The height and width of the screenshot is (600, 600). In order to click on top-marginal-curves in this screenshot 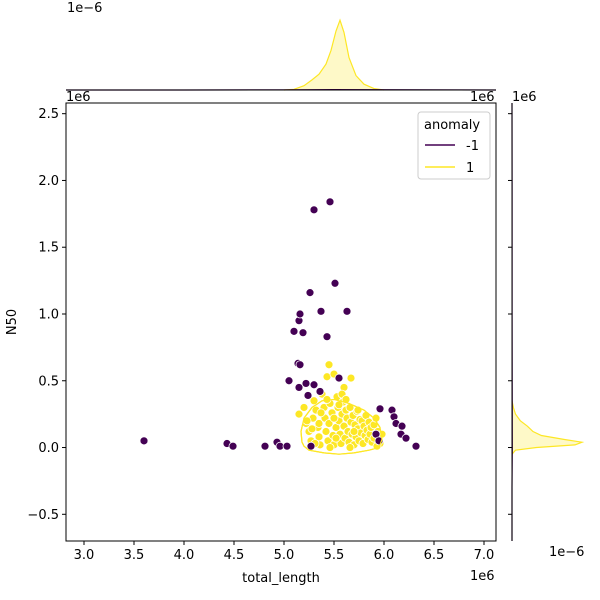, I will do `click(281, 54)`.